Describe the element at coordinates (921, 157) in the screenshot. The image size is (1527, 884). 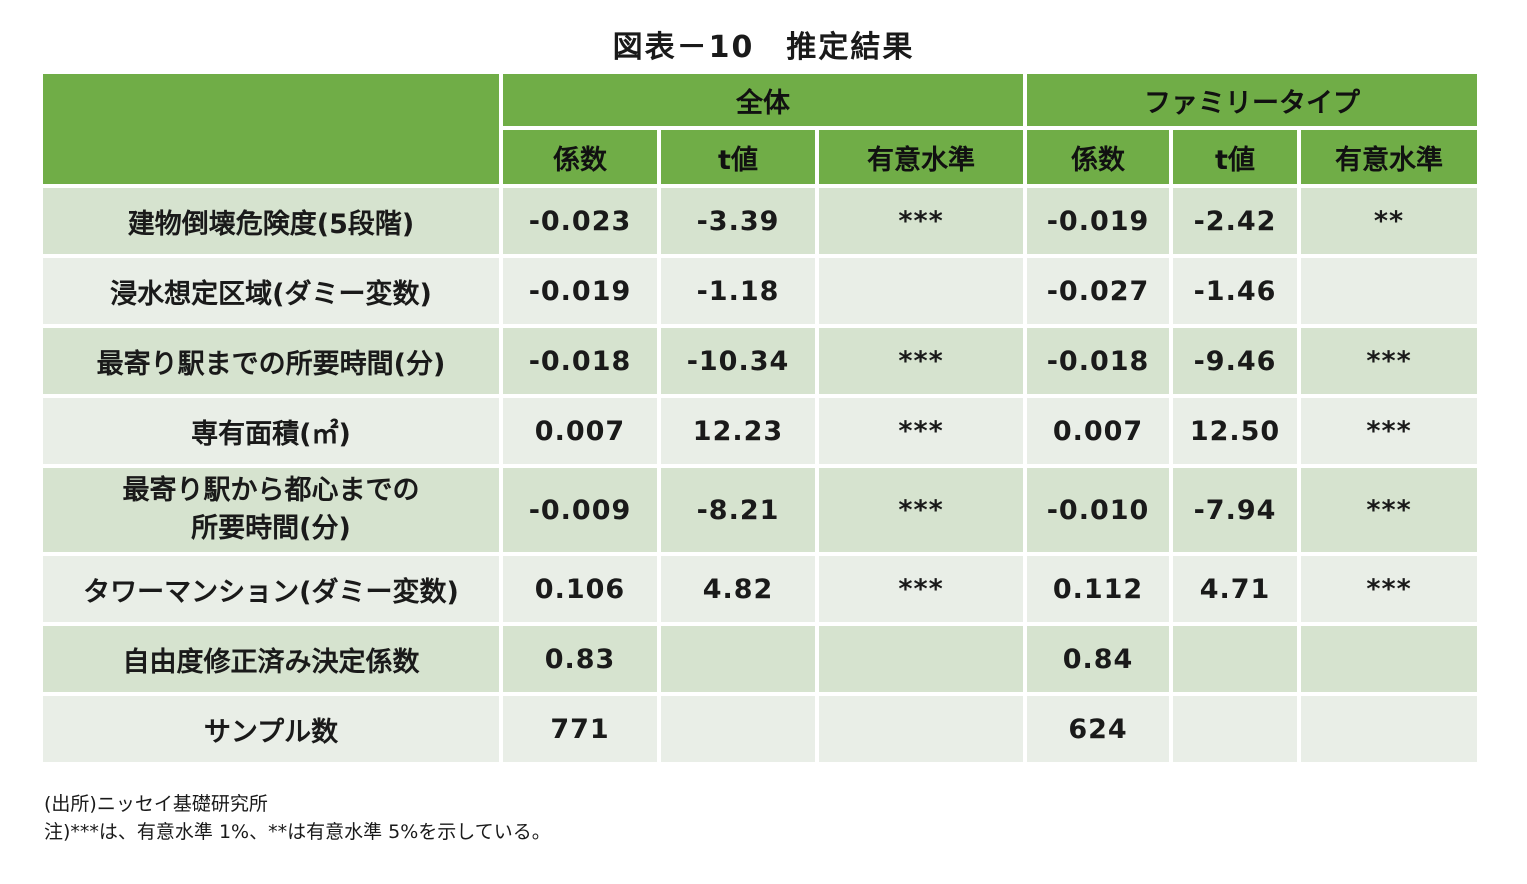
I see `header-all-sig: 有意水準` at that location.